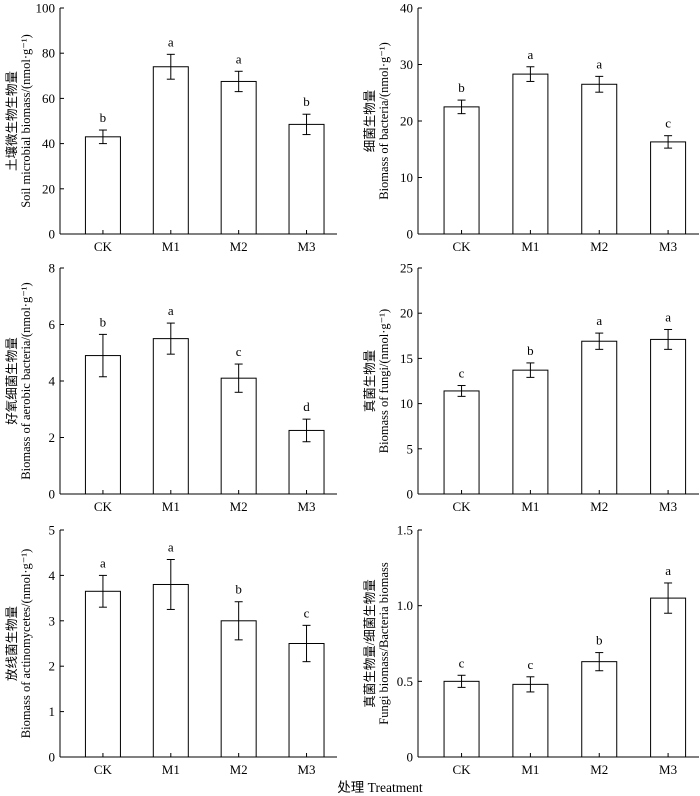 The image size is (700, 796). I want to click on y-tick-label: 1, so click(52, 711).